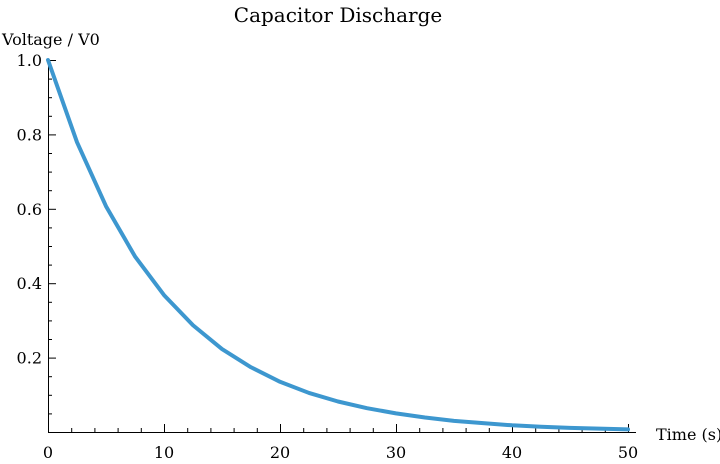 This screenshot has height=464, width=720. Describe the element at coordinates (29, 358) in the screenshot. I see `y-tick-label: 0.2` at that location.